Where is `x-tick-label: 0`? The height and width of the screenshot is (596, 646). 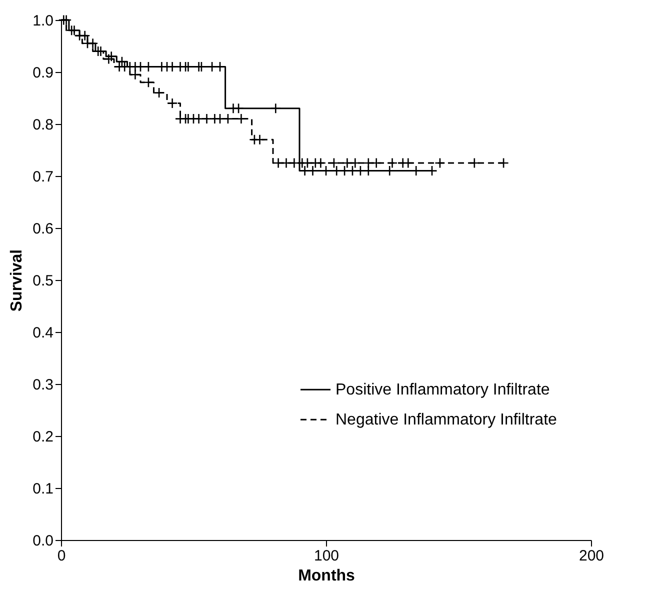 x-tick-label: 0 is located at coordinates (61, 556).